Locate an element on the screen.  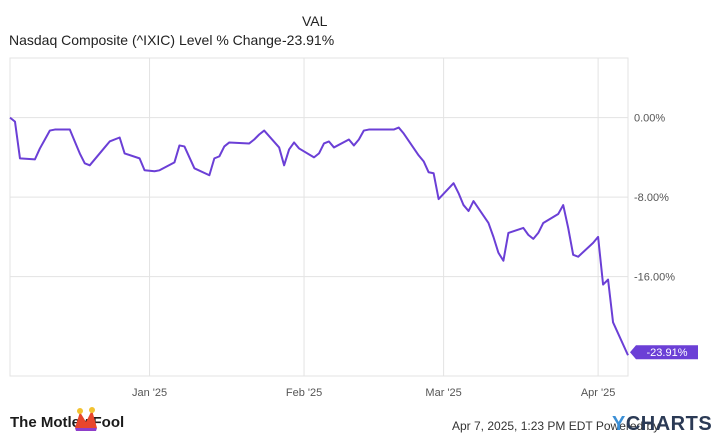
legend-series-name: Nasdaq Composite (^IXIC) Level % Change is located at coordinates (145, 40).